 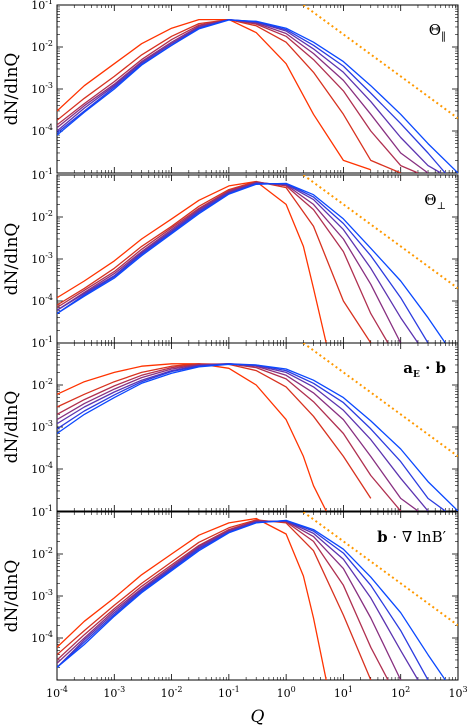 What do you see at coordinates (343, 692) in the screenshot?
I see `x-tick-label: 10¹` at bounding box center [343, 692].